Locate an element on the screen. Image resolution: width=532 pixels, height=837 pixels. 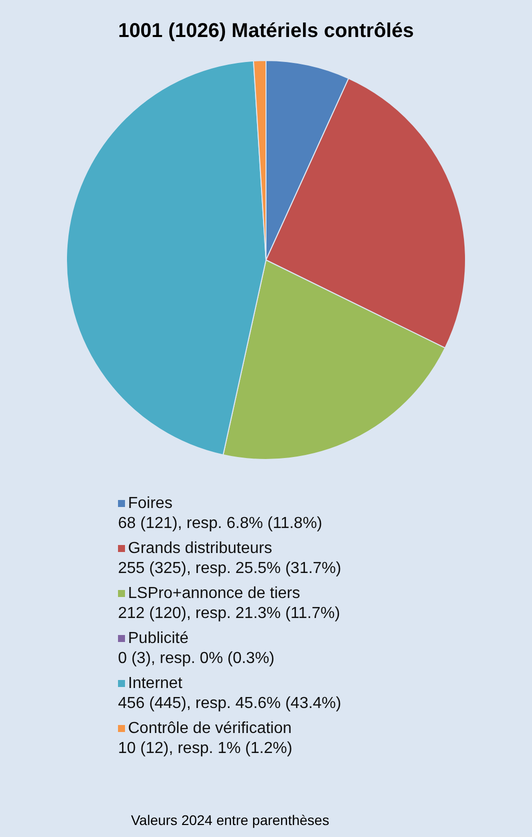
data-label: 68 (121), resp. 6.8% (11.8%) is located at coordinates (220, 523).